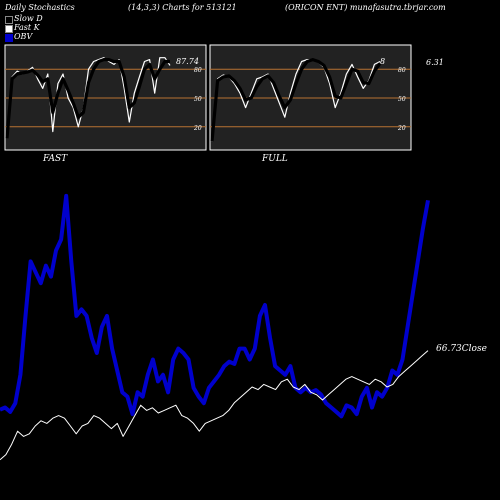  I want to click on last-value-full: 8, so click(382, 61).